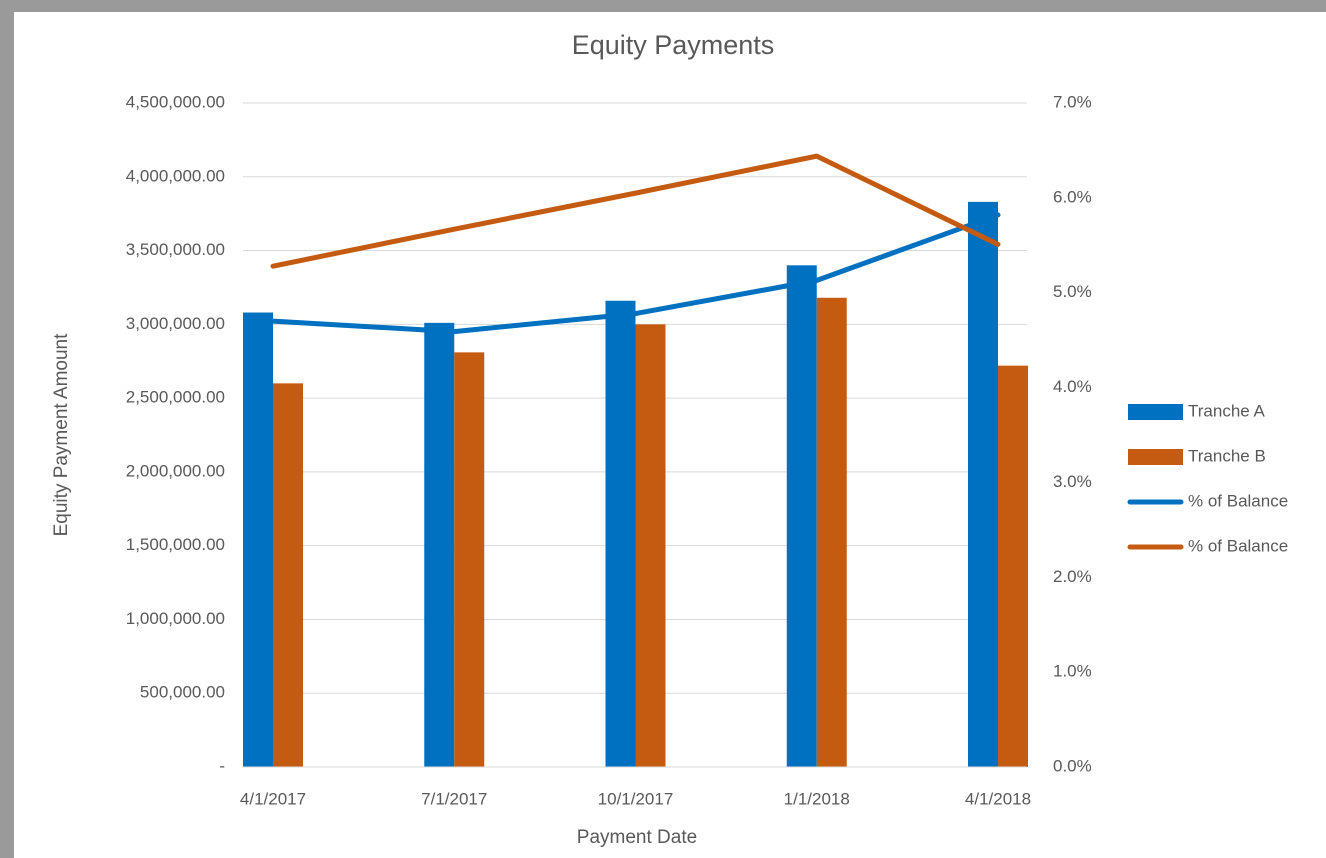  Describe the element at coordinates (273, 798) in the screenshot. I see `x-tick-label: 4/1/2017` at that location.